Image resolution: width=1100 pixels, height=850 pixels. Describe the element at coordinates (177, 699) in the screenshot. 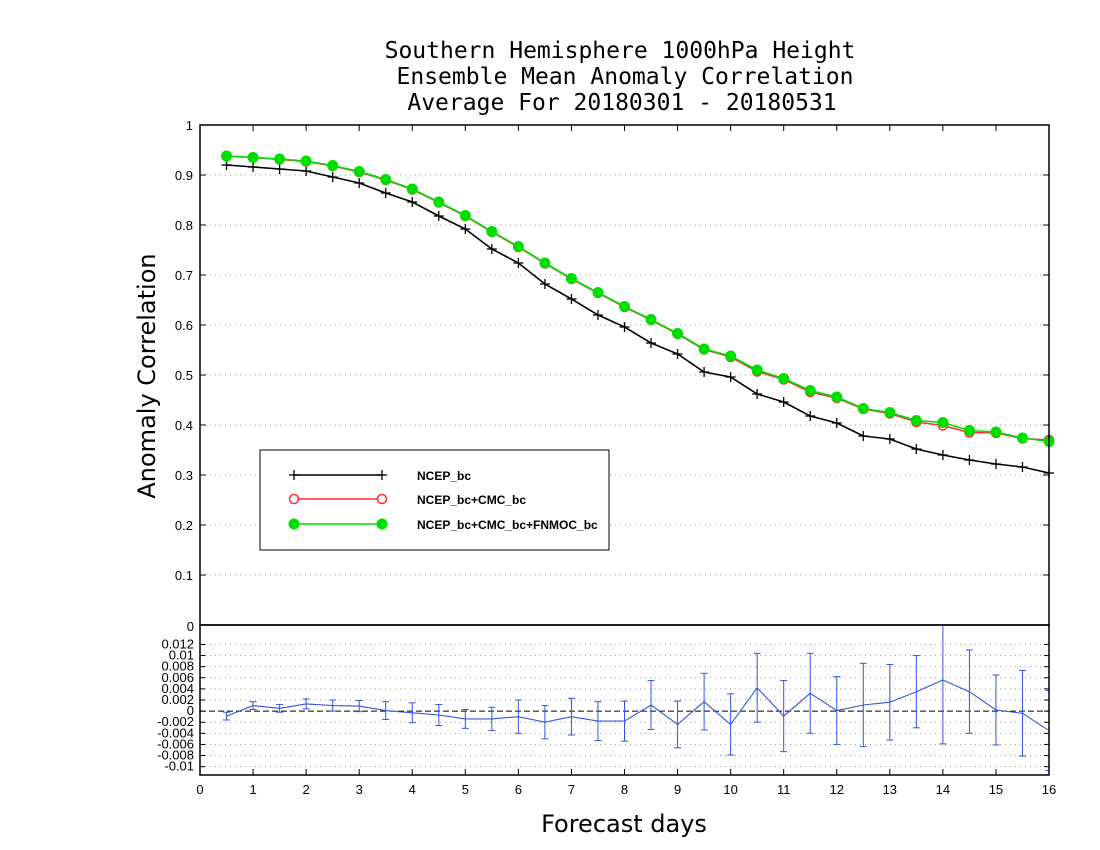

I see `y-tick-label: 0.002` at that location.